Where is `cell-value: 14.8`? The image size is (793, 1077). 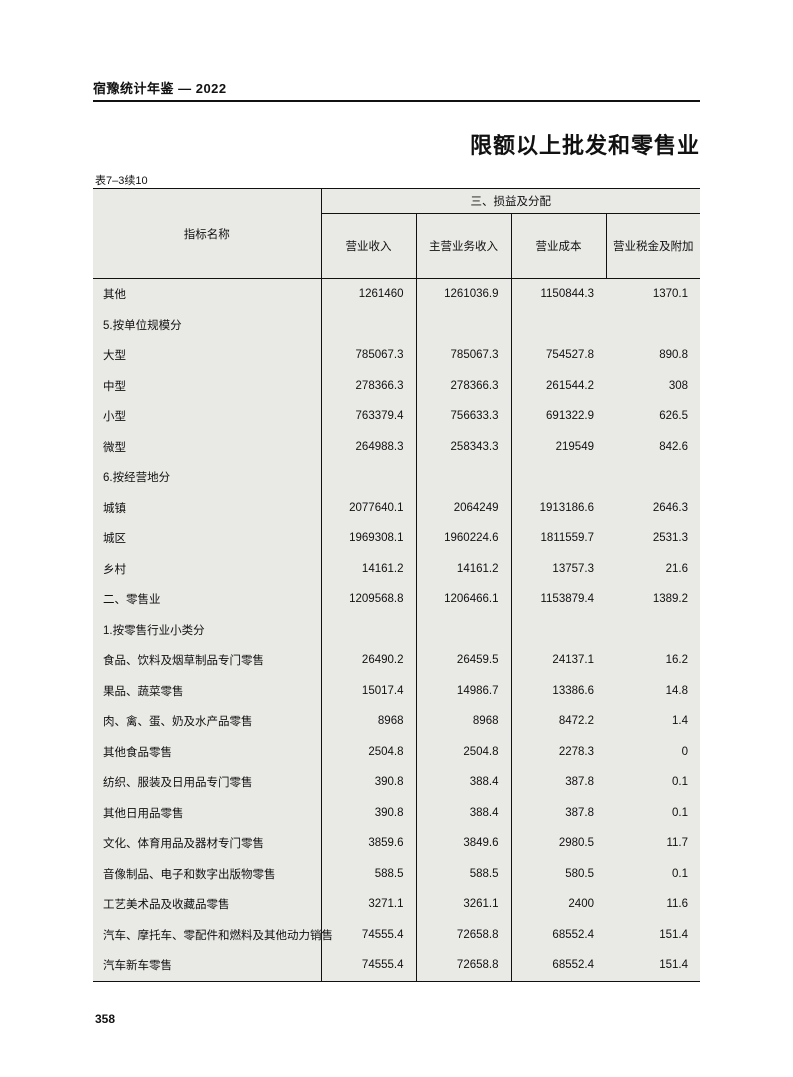 cell-value: 14.8 is located at coordinates (653, 690).